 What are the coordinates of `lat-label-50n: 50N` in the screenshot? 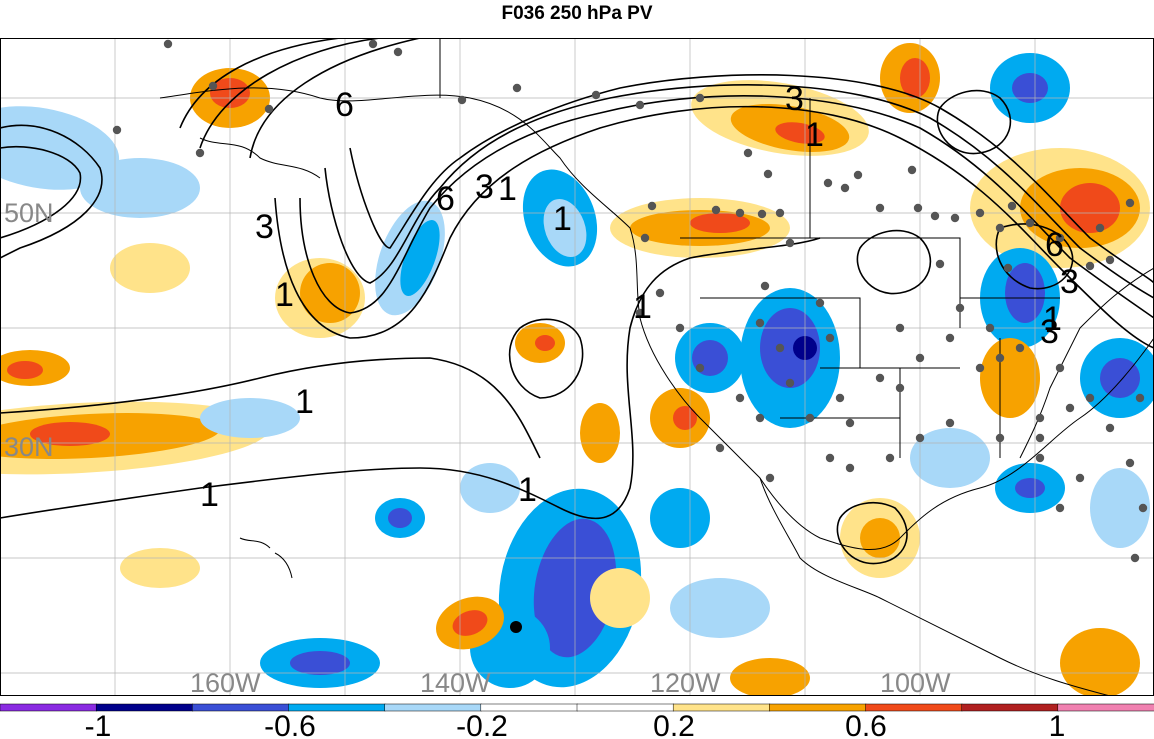 It's located at (29, 213).